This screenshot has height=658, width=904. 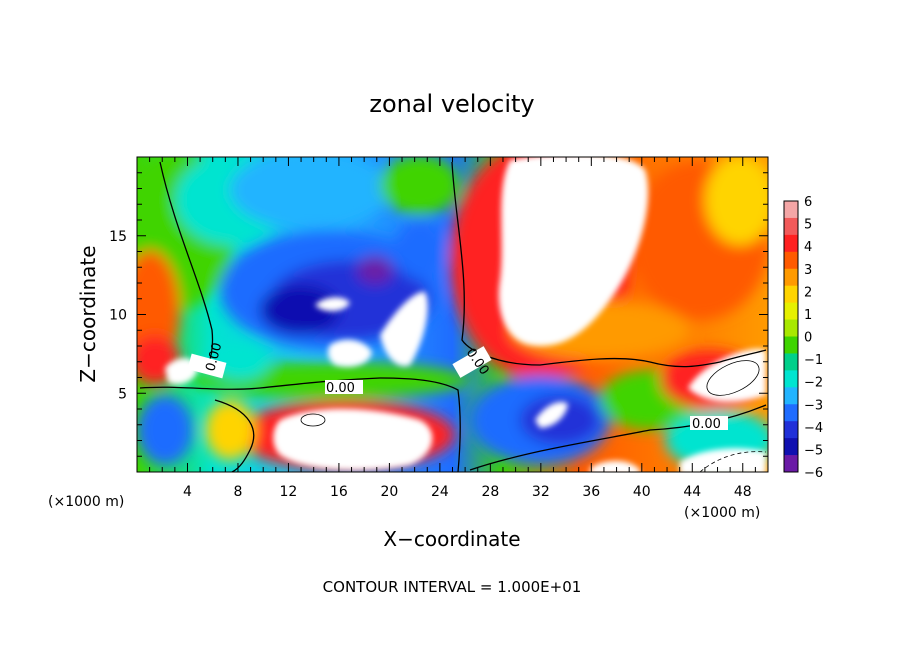 I want to click on x-tick-label: 4, so click(x=187, y=492).